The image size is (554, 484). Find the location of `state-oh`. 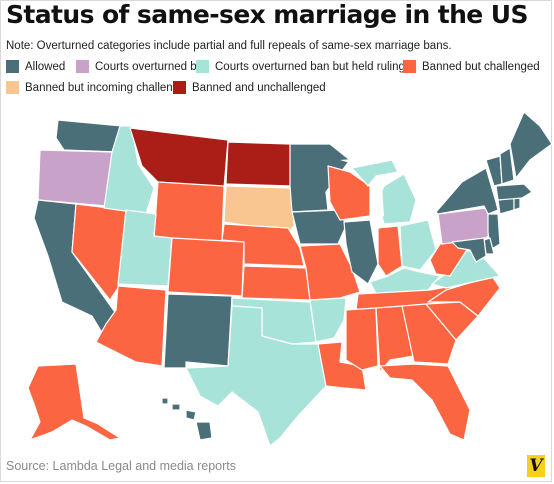

state-oh is located at coordinates (418, 245).